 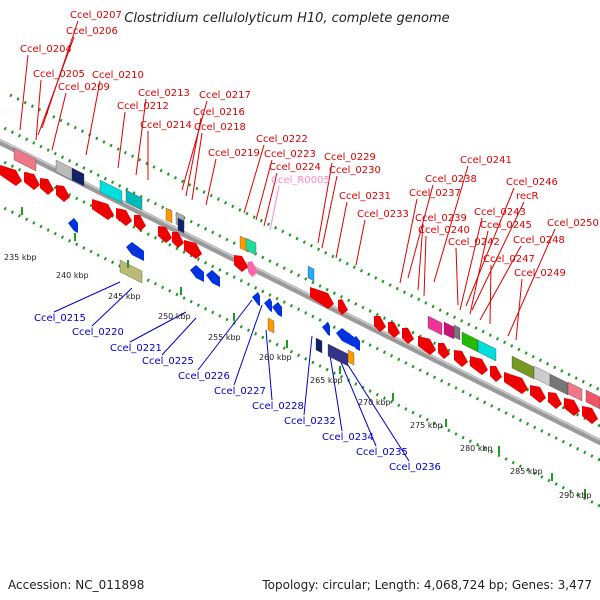 What do you see at coordinates (444, 230) in the screenshot?
I see `forward-gene-label: Ccel_0240` at bounding box center [444, 230].